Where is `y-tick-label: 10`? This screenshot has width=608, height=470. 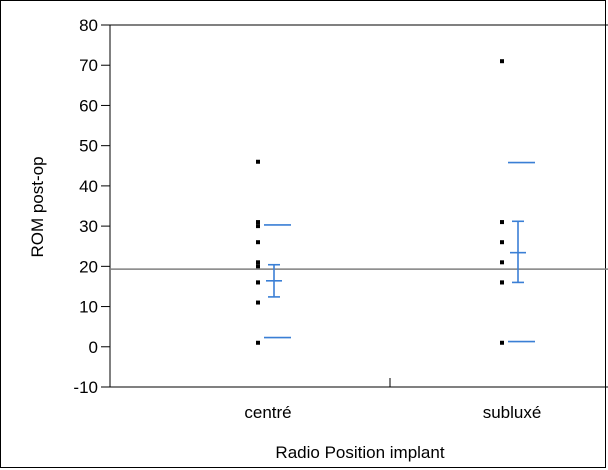
y-tick-label: 10 is located at coordinates (88, 307).